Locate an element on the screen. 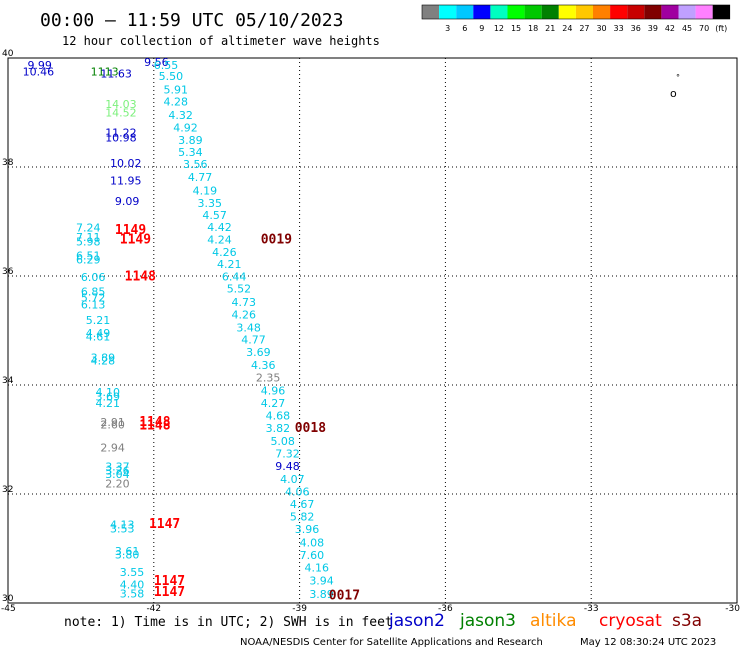  pass-time-label: 0018 is located at coordinates (310, 428).